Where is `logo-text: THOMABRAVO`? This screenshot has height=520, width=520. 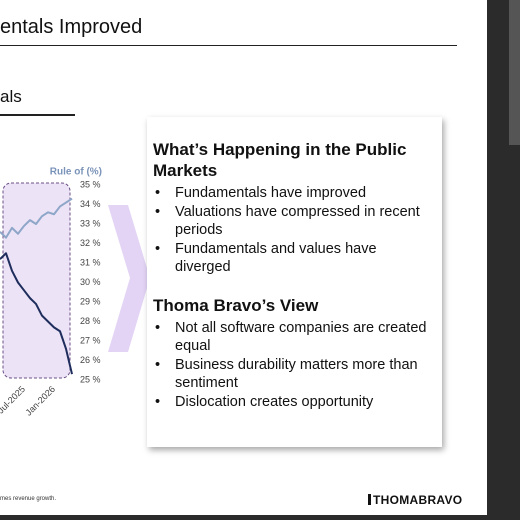
logo-text: THOMABRAVO is located at coordinates (418, 500).